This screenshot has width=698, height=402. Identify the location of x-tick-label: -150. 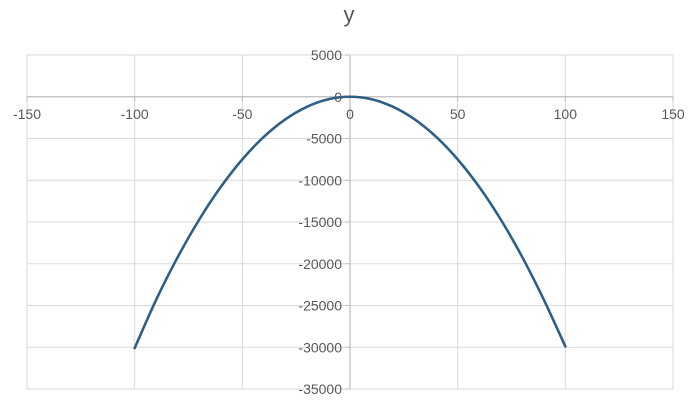
(27, 114).